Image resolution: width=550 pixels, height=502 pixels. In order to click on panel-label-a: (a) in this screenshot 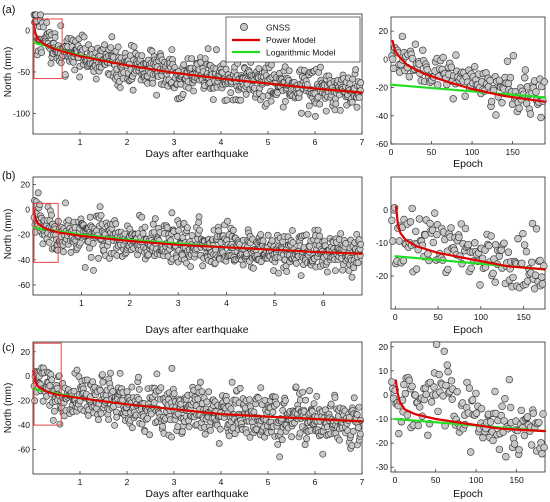, I will do `click(8, 10)`.